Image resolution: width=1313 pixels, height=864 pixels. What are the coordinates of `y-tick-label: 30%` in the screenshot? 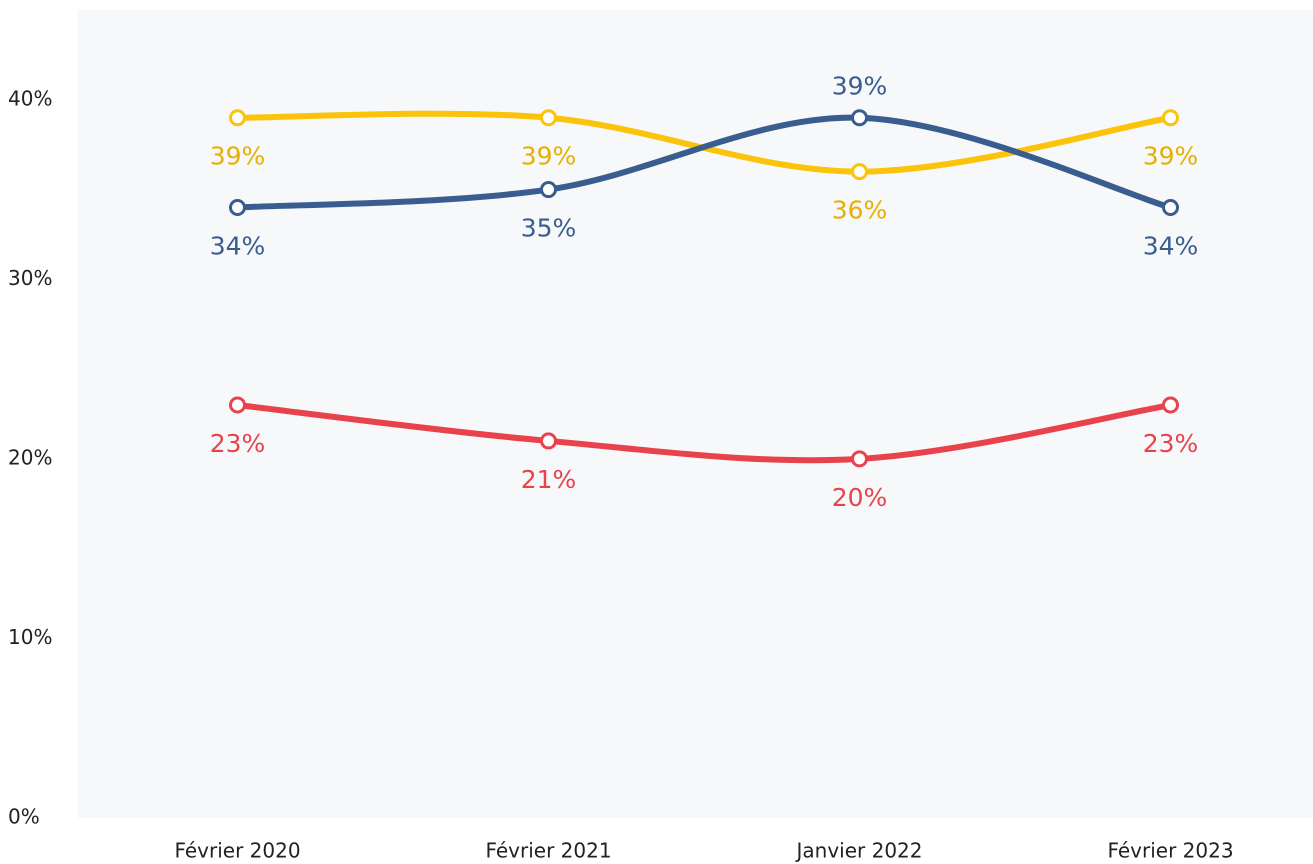 It's located at (30, 278).